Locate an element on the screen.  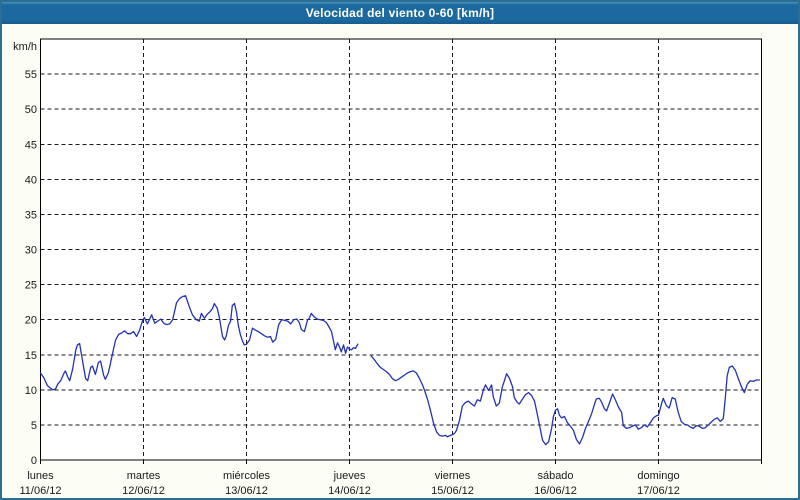
day-date-label: 14/06/12 is located at coordinates (349, 491).